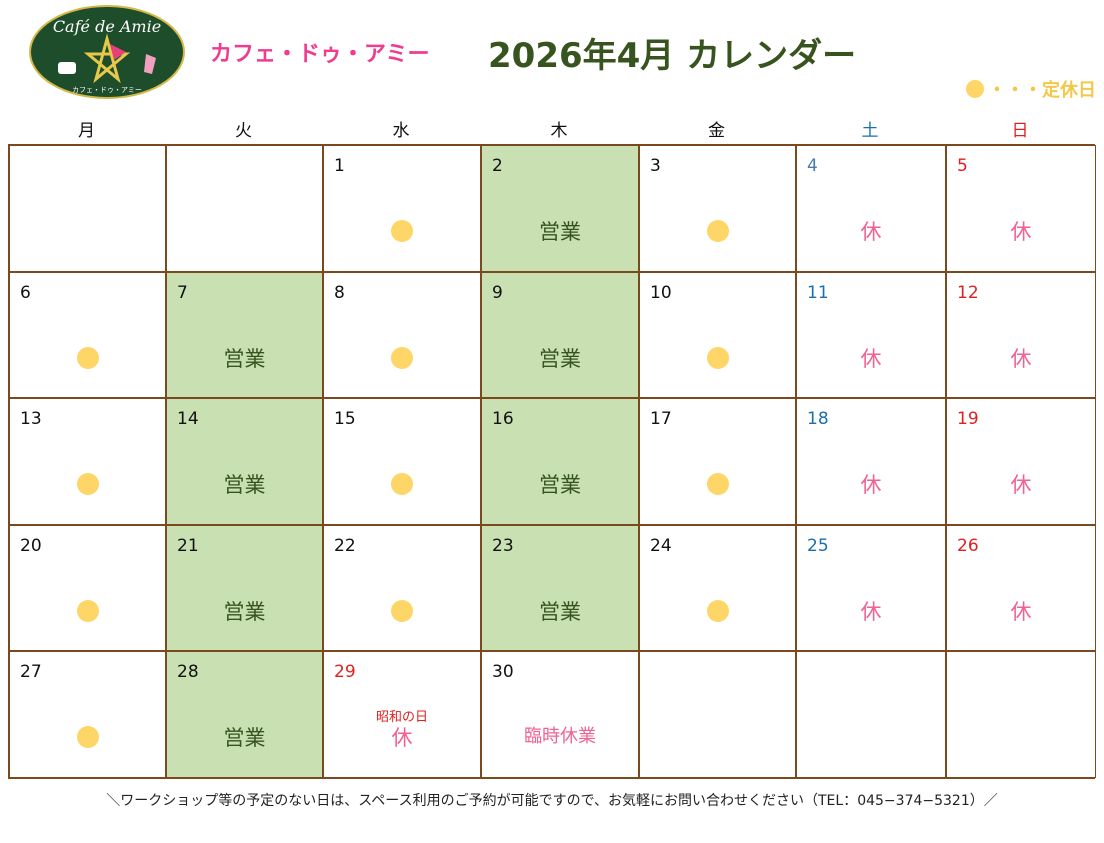 The image size is (1104, 843). Describe the element at coordinates (560, 714) in the screenshot. I see `day-cell: 30 臨時休業` at that location.